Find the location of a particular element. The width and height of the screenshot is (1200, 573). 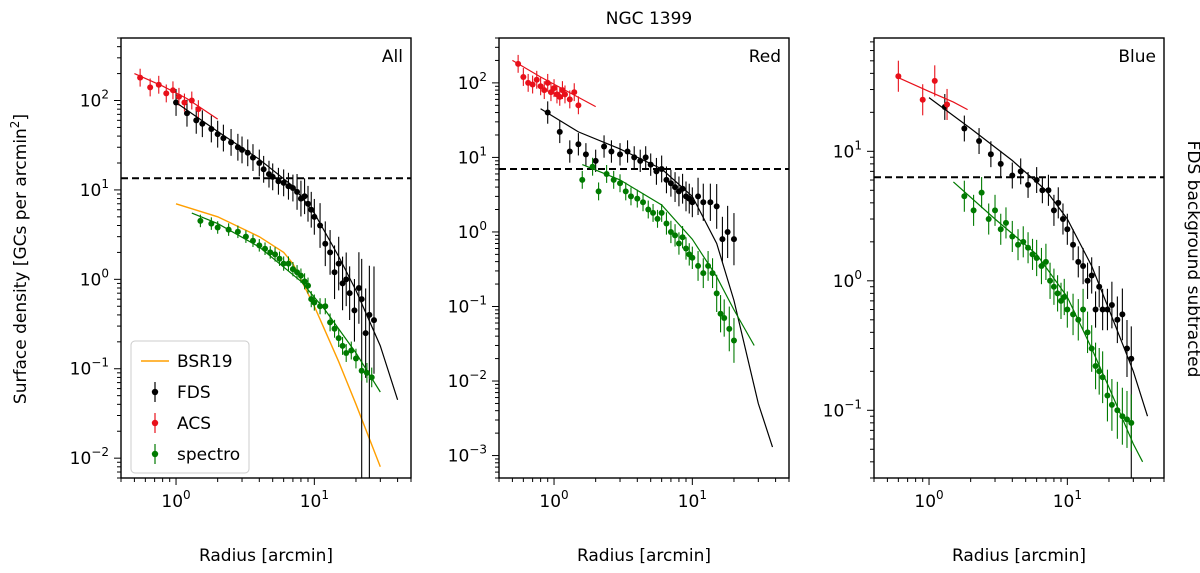

legend-spectro-marker is located at coordinates (155, 454).